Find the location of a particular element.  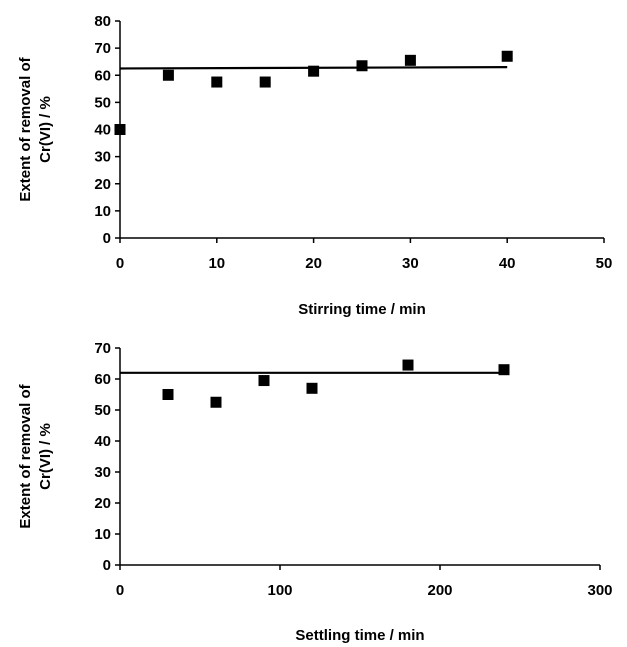

x-tick-label: 10 is located at coordinates (216, 263).